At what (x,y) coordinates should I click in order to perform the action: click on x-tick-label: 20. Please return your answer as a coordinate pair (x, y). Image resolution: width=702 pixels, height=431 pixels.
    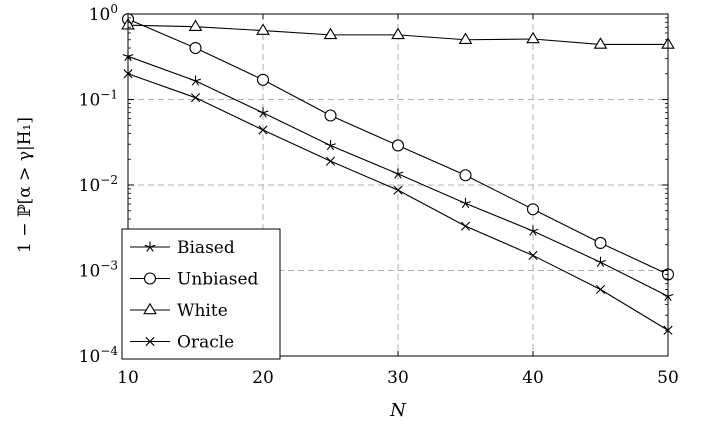
    Looking at the image, I should click on (263, 378).